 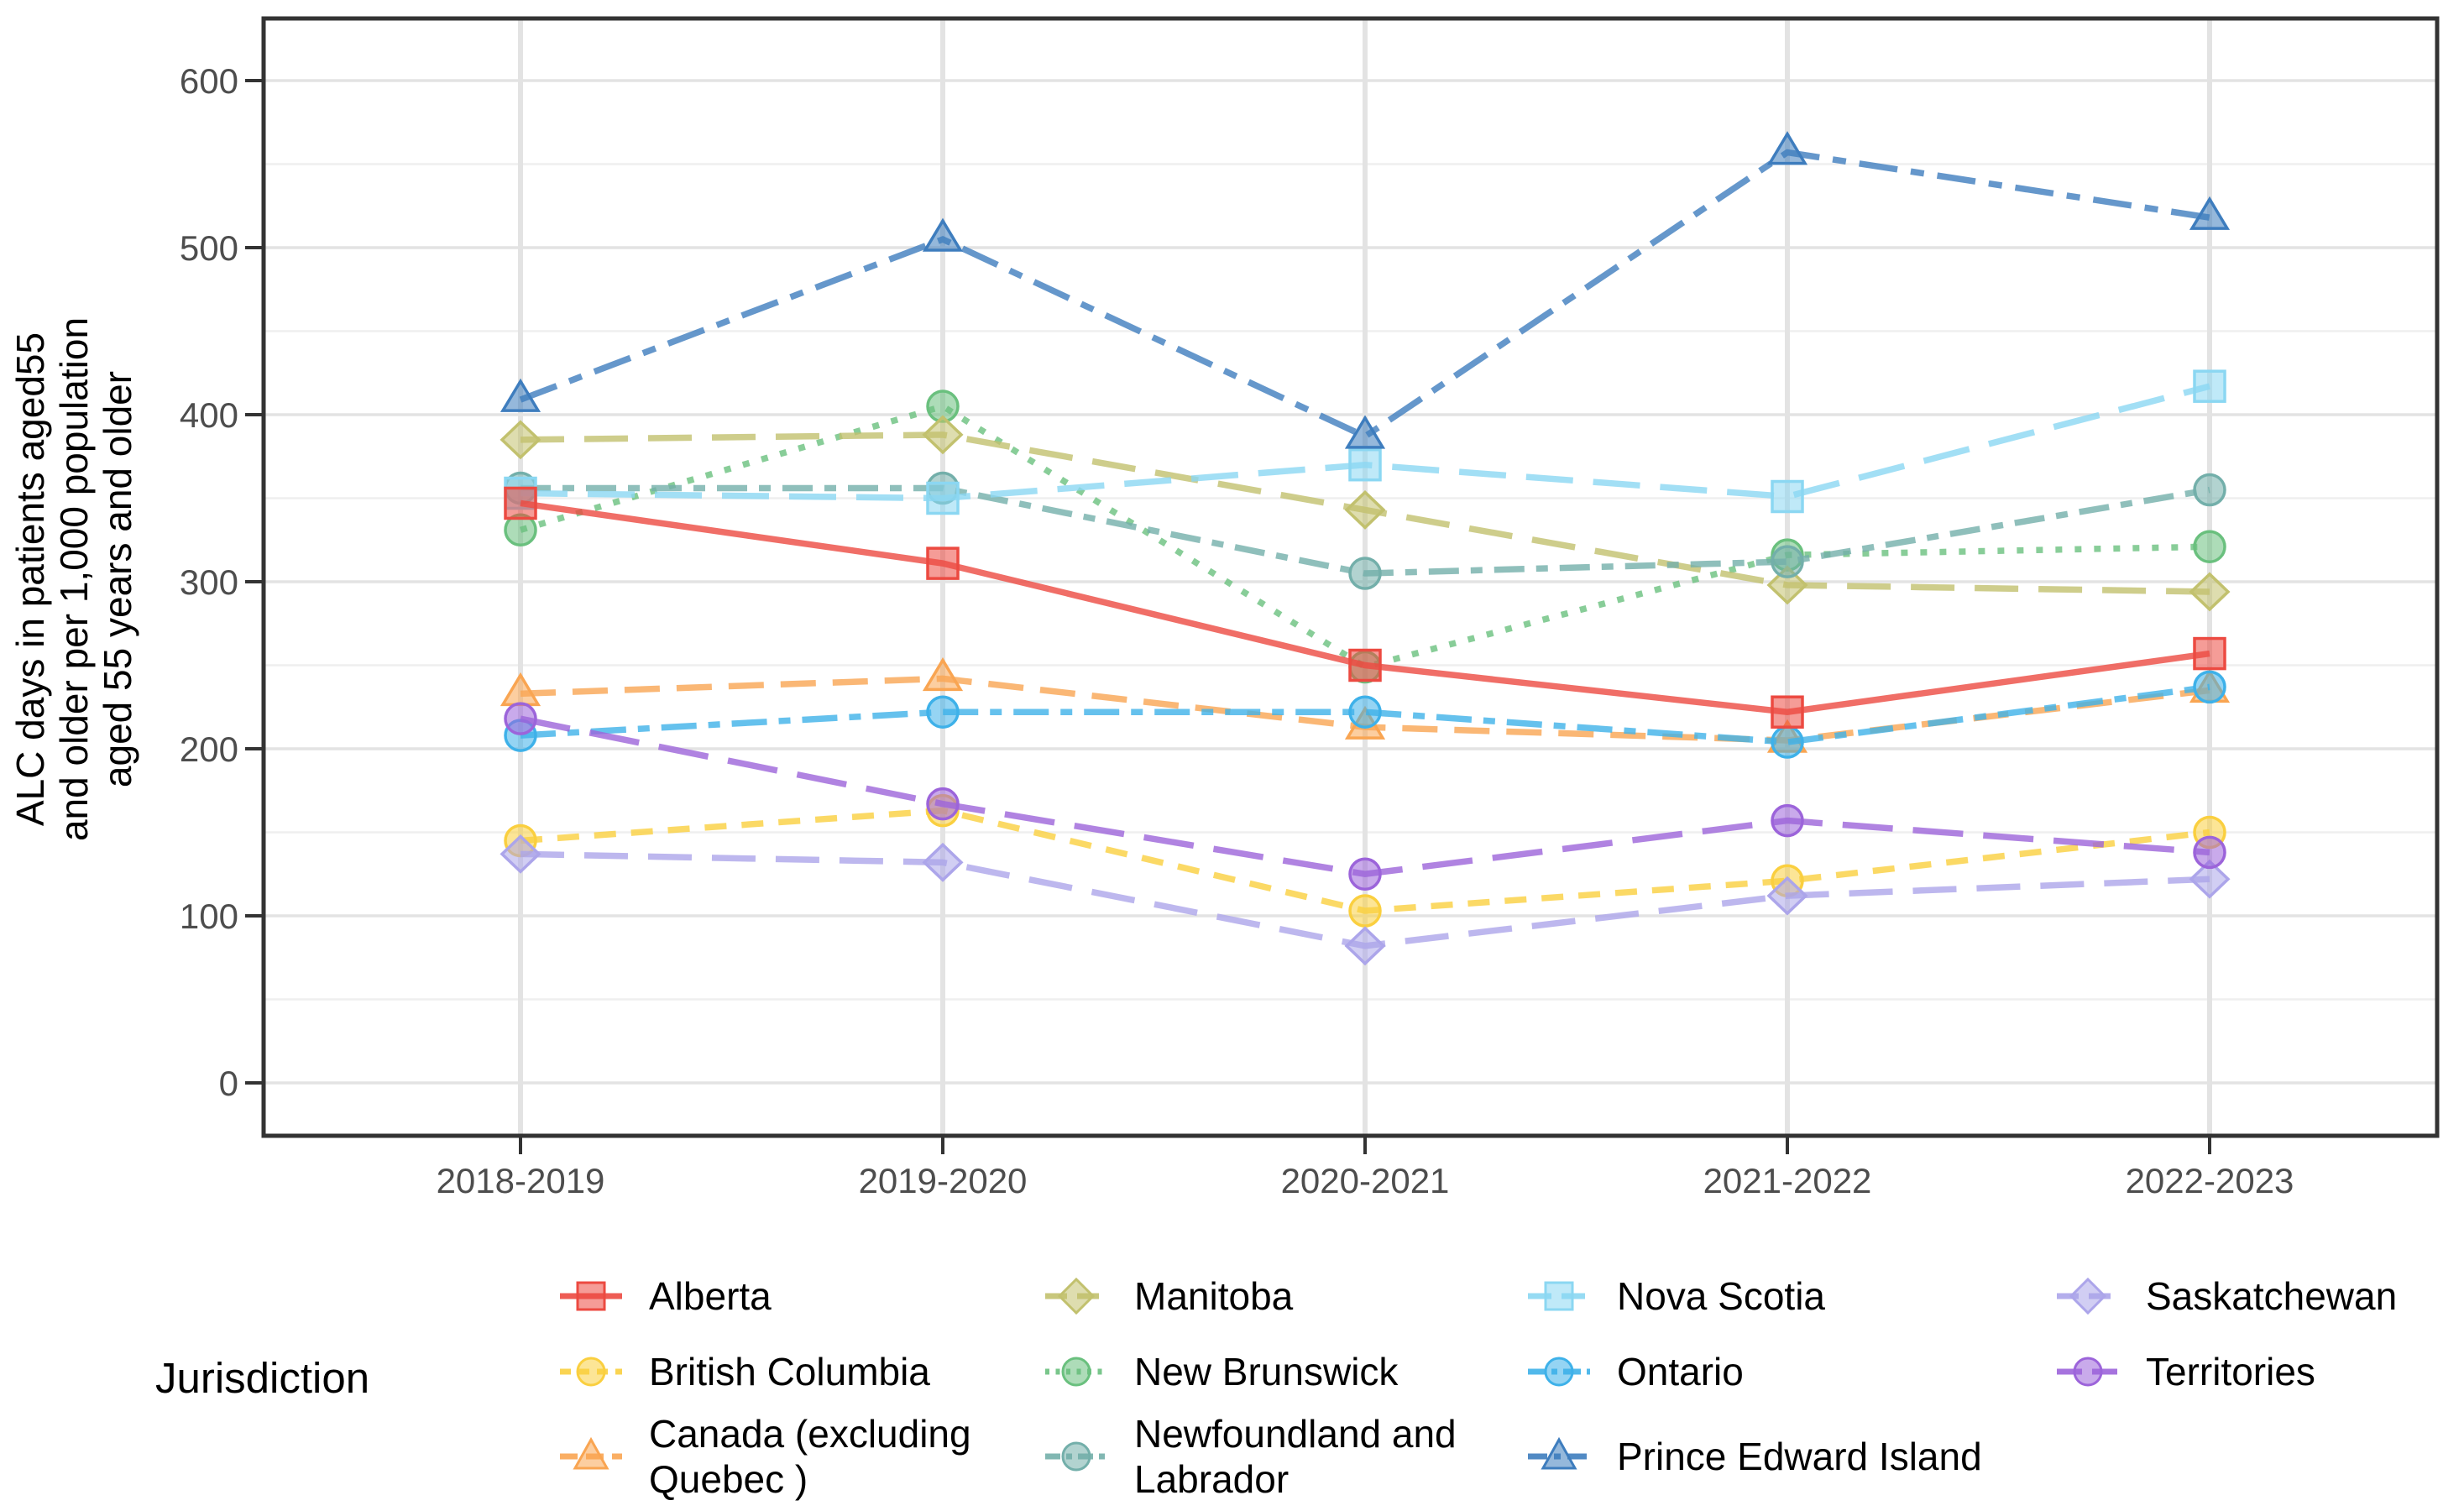 I want to click on legend-label-line: Ontario, so click(x=1680, y=1371).